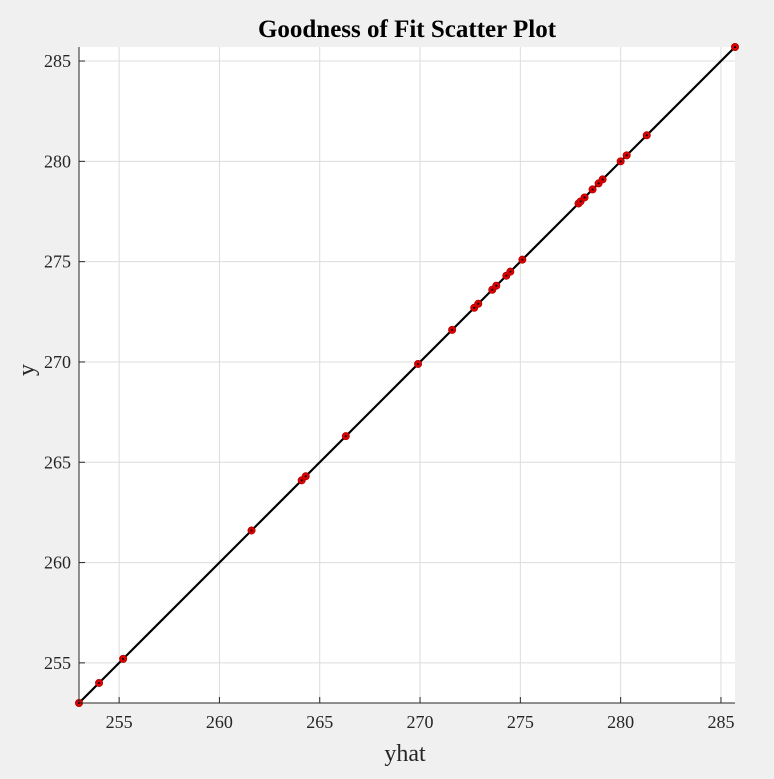 The width and height of the screenshot is (774, 779). Describe the element at coordinates (57, 663) in the screenshot. I see `y-tick-label: 255` at that location.